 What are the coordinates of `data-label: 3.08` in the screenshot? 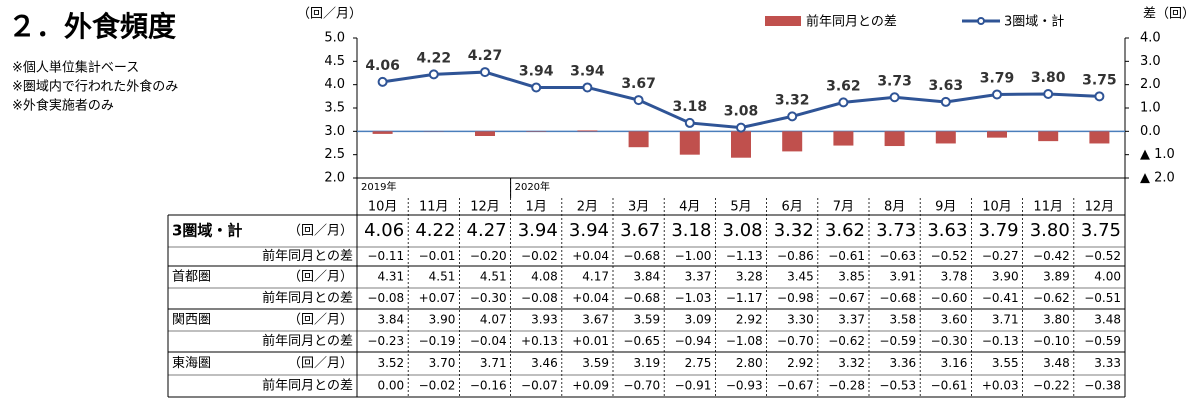 It's located at (741, 112).